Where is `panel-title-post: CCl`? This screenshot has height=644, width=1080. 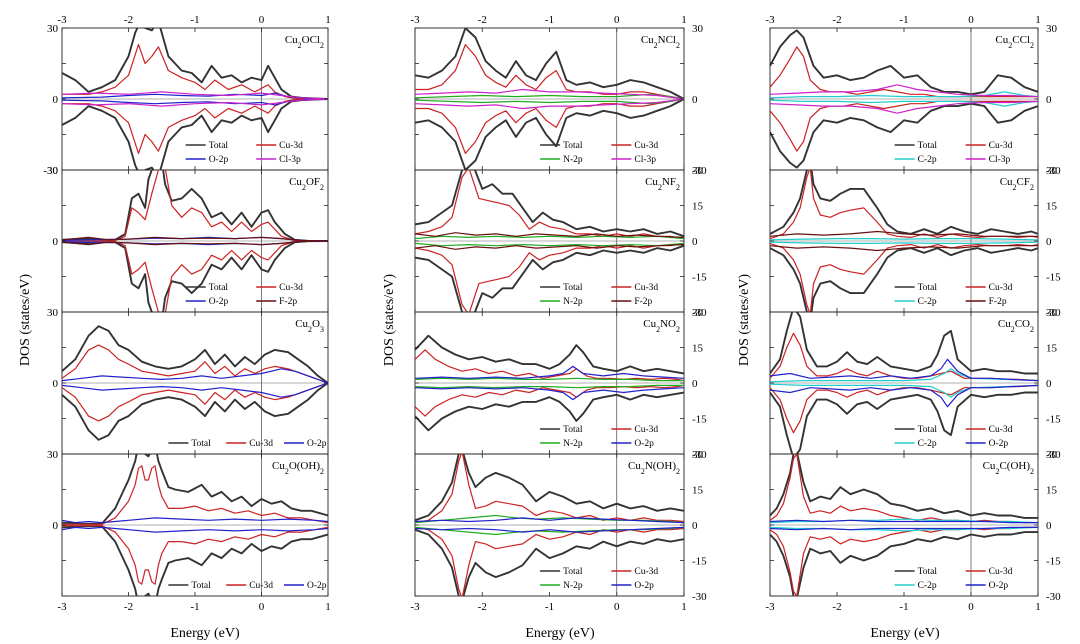
panel-title-post: CCl is located at coordinates (1021, 40).